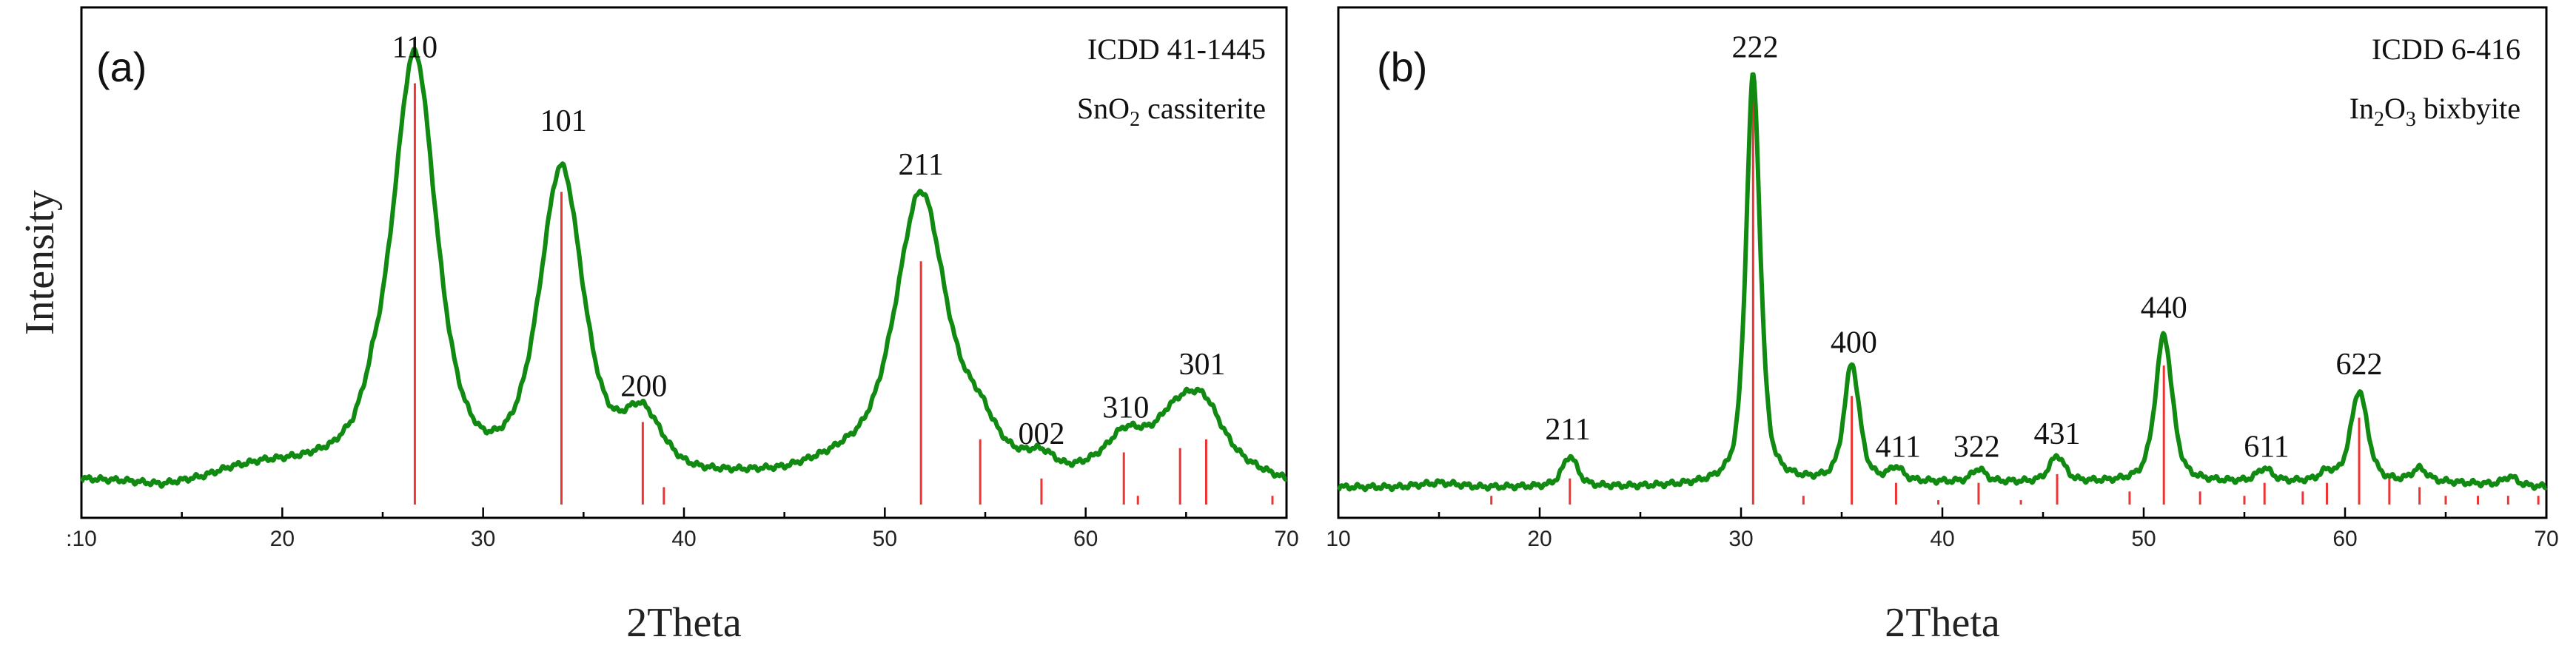 Image resolution: width=2576 pixels, height=651 pixels. Describe the element at coordinates (1171, 112) in the screenshot. I see `panel-a-reference-phase: SnO2 cassiterite` at that location.